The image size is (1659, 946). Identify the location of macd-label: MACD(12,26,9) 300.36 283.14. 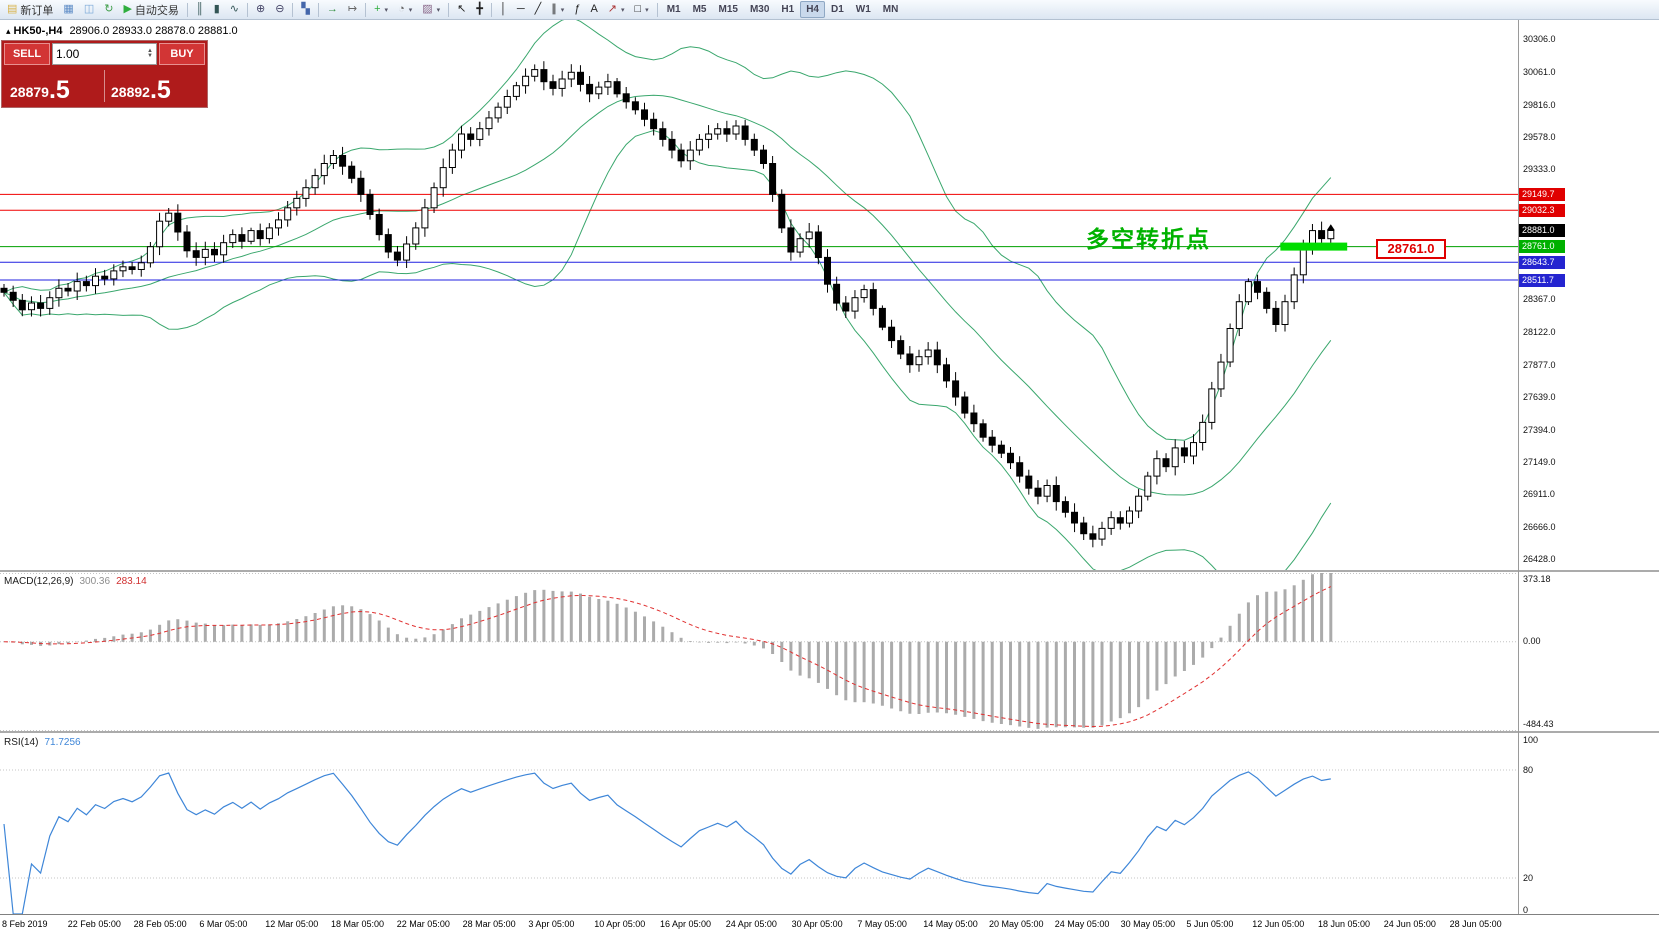
(75, 581).